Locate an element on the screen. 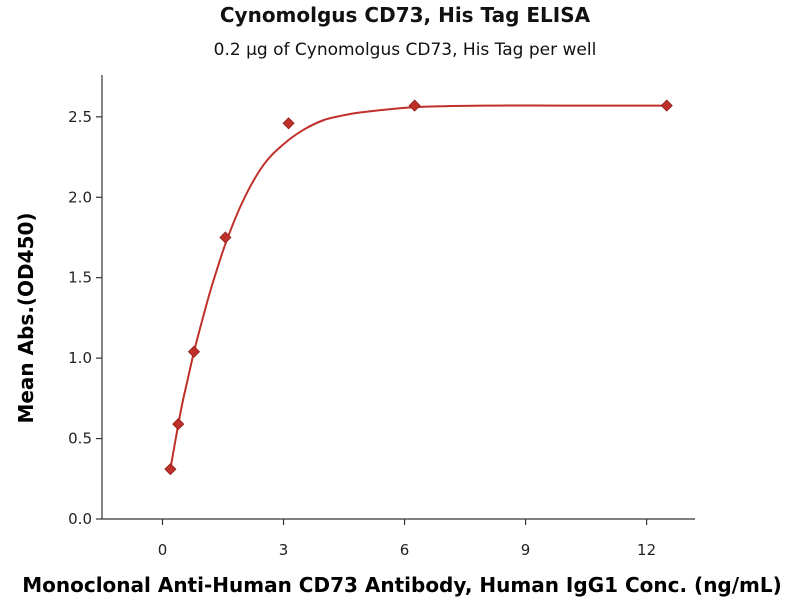 The width and height of the screenshot is (800, 600). y-tick-label: 2.0 is located at coordinates (80, 197).